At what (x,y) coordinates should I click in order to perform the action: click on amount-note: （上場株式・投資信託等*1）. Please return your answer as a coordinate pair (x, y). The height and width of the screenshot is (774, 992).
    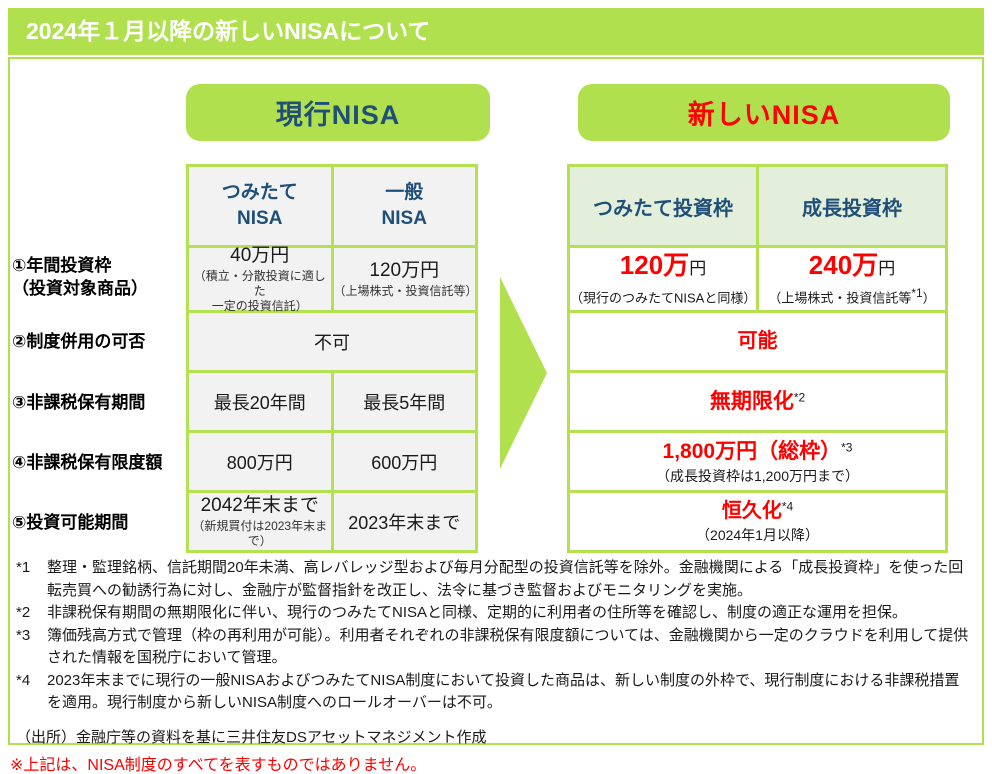
    Looking at the image, I should click on (851, 295).